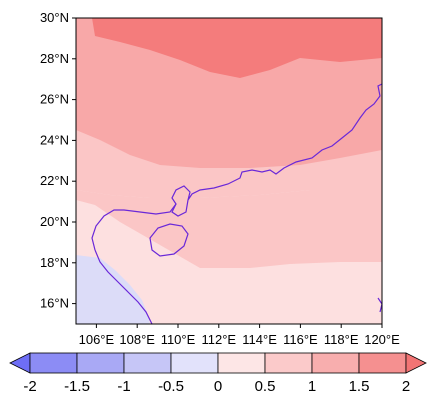 The image size is (436, 406). What do you see at coordinates (218, 339) in the screenshot?
I see `lon-tick-label: 112°E` at bounding box center [218, 339].